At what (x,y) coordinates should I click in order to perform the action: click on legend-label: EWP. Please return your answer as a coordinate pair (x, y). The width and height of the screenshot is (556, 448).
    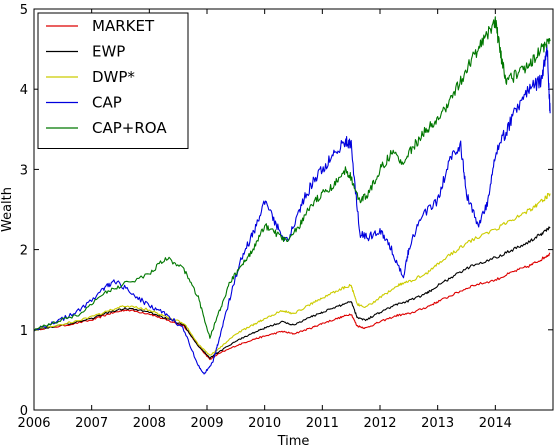
    Looking at the image, I should click on (108, 52).